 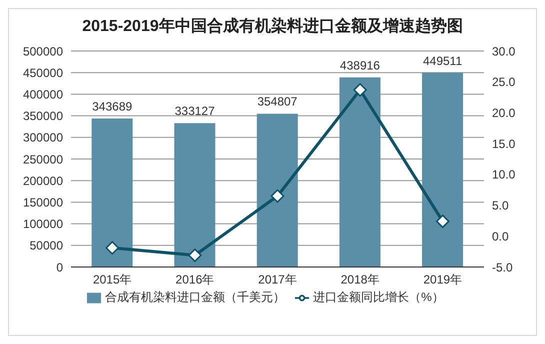 What do you see at coordinates (195, 297) in the screenshot?
I see `legend-label: 合成有机染料进口金额（千美元）` at bounding box center [195, 297].